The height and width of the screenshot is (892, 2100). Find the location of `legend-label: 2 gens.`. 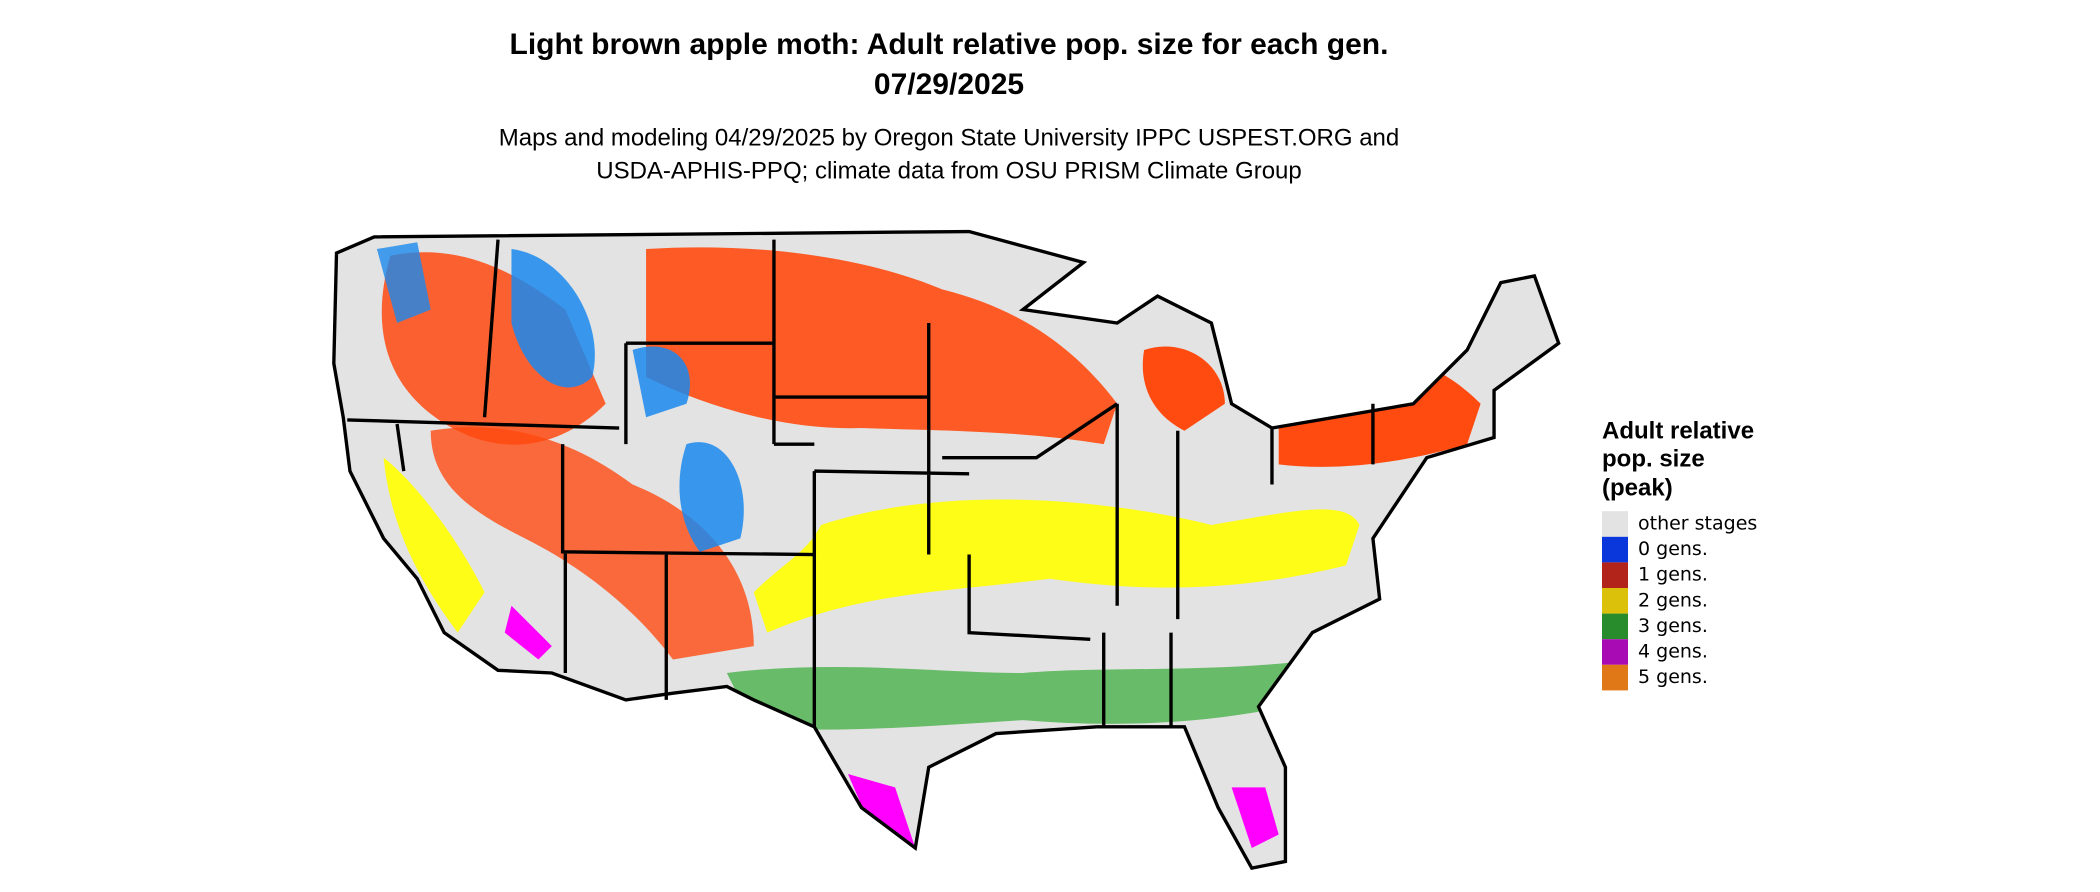

legend-label: 2 gens. is located at coordinates (1673, 600).